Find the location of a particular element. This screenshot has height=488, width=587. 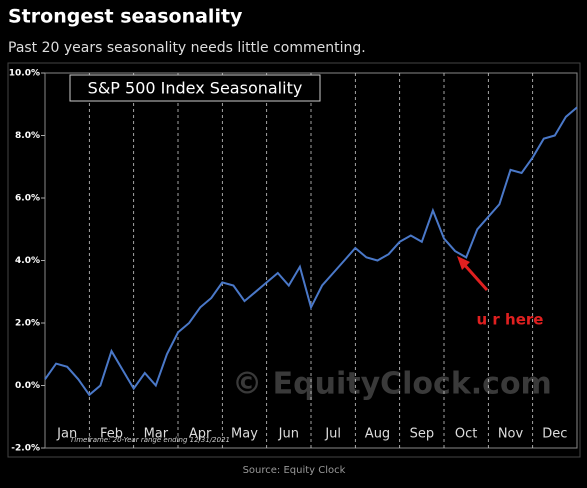

x-tick-label: Jan is located at coordinates (66, 434).